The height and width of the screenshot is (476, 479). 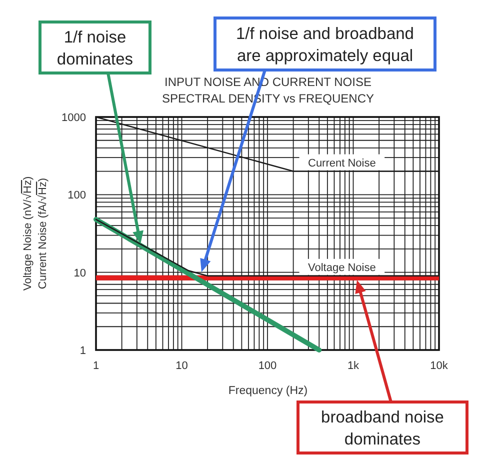 I want to click on text: Voltage Noise (nV/√Hz) Current Noise (fA/√Hz), so click(x=35, y=233).